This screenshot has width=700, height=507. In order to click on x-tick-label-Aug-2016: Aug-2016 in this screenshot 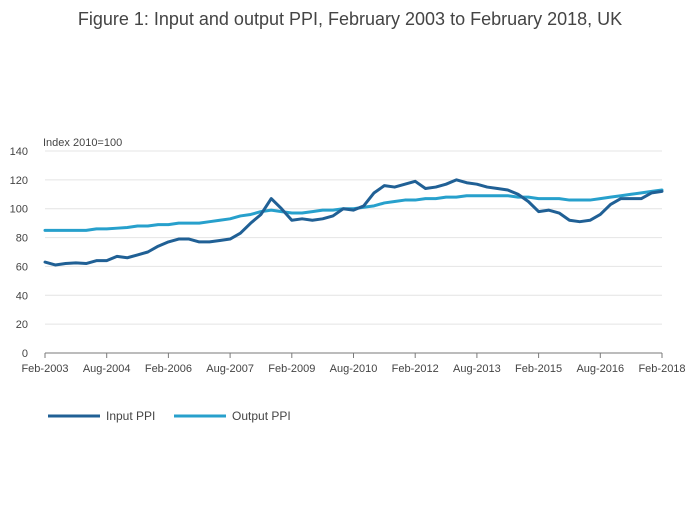, I will do `click(600, 369)`.